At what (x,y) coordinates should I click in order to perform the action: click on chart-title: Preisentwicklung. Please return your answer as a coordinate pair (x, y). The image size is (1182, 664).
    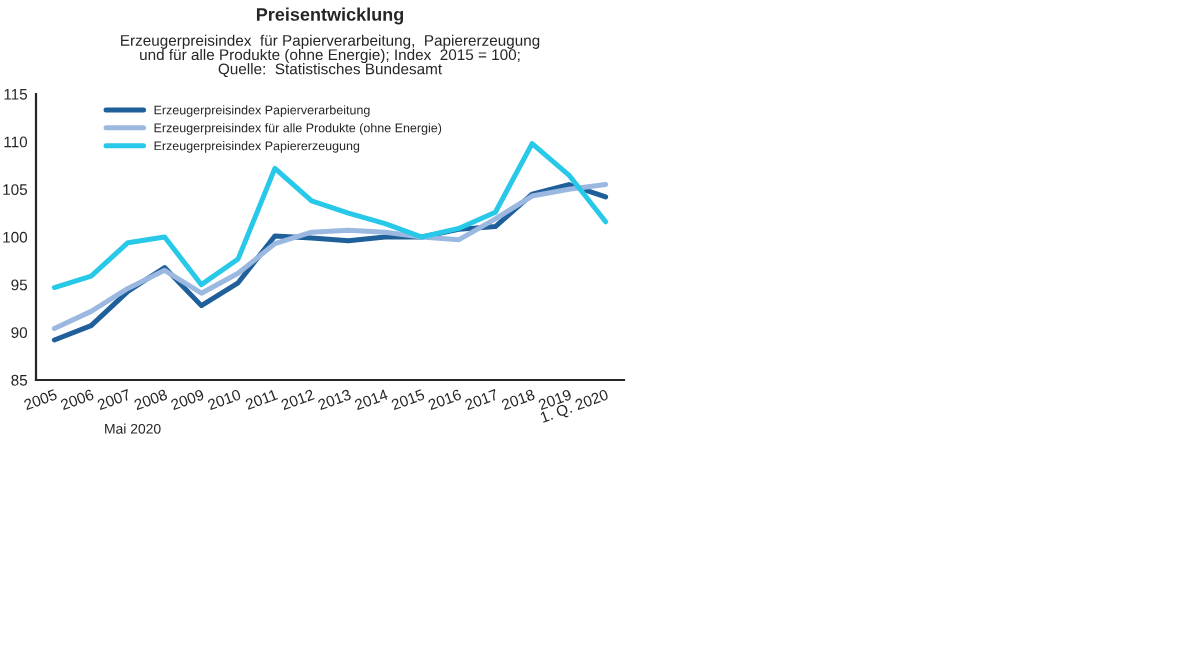
    Looking at the image, I should click on (330, 16).